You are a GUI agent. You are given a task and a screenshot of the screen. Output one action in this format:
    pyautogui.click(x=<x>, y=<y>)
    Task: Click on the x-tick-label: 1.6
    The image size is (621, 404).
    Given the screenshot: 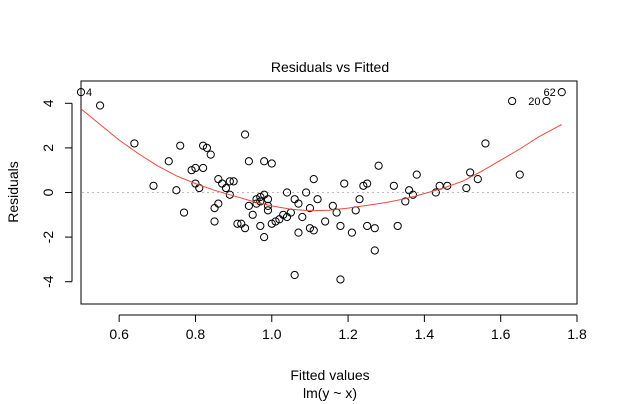 What is the action you would take?
    pyautogui.click(x=501, y=334)
    